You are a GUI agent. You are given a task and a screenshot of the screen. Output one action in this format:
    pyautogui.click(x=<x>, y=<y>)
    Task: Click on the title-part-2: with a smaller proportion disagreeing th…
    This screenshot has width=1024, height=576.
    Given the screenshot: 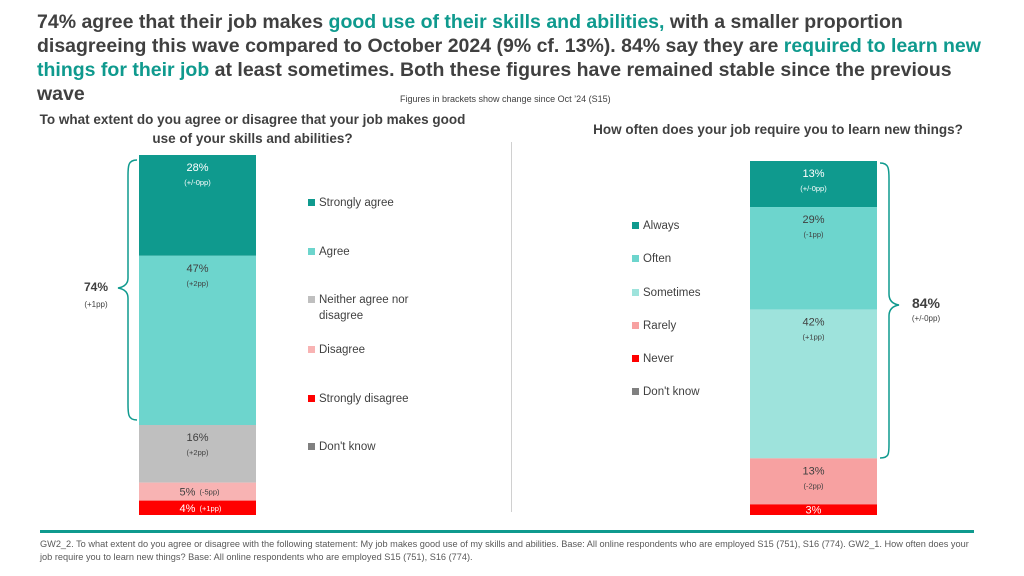 What is the action you would take?
    pyautogui.click(x=470, y=34)
    